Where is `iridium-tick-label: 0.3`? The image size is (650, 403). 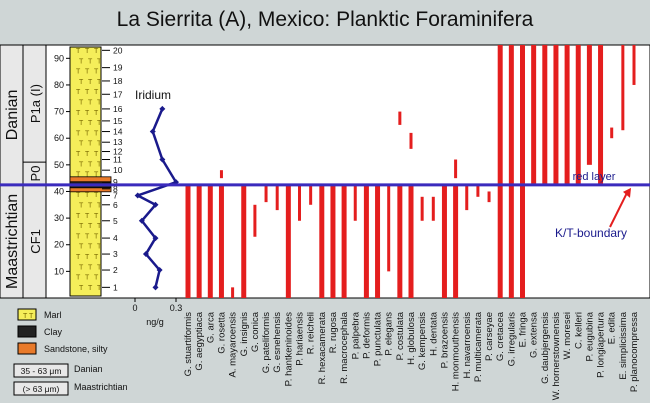 iridium-tick-label: 0.3 is located at coordinates (176, 308).